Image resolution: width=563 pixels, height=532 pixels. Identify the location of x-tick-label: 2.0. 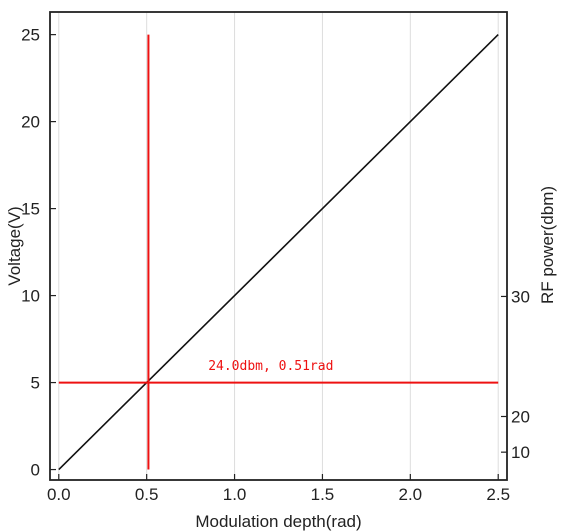
(411, 494).